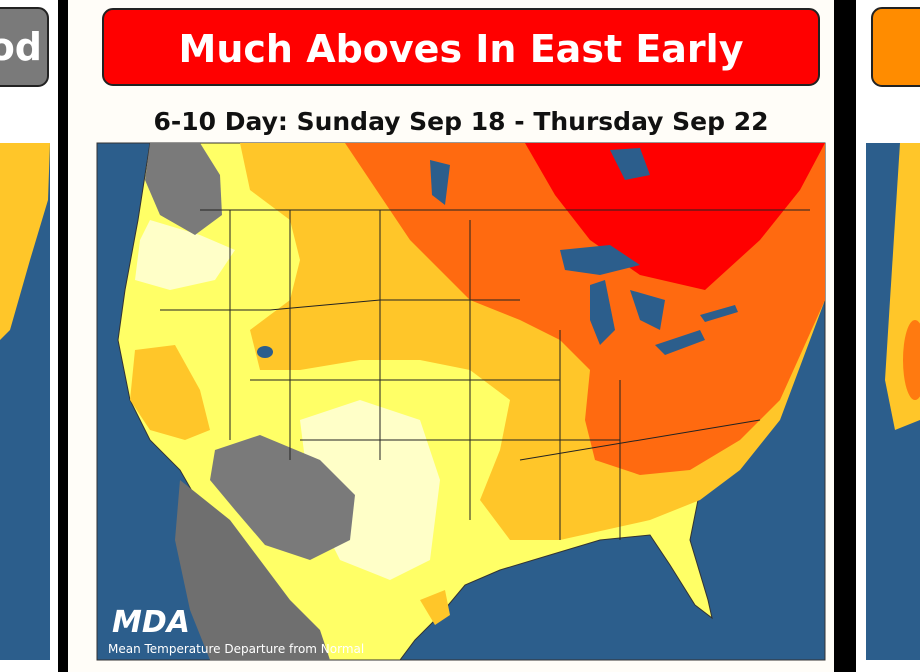 The width and height of the screenshot is (920, 672). What do you see at coordinates (185, 255) in the screenshot?
I see `zone-near-normal` at bounding box center [185, 255].